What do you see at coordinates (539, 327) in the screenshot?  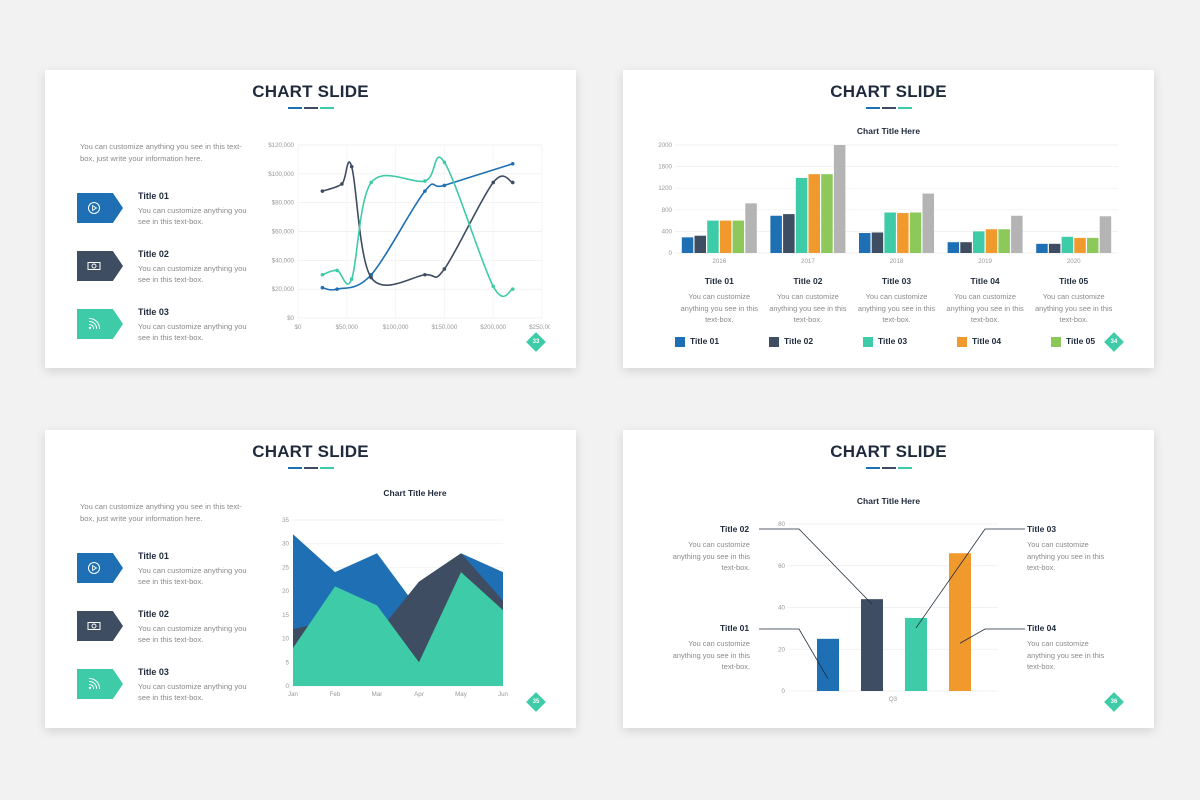 I see `x-tick-label: $250,000` at bounding box center [539, 327].